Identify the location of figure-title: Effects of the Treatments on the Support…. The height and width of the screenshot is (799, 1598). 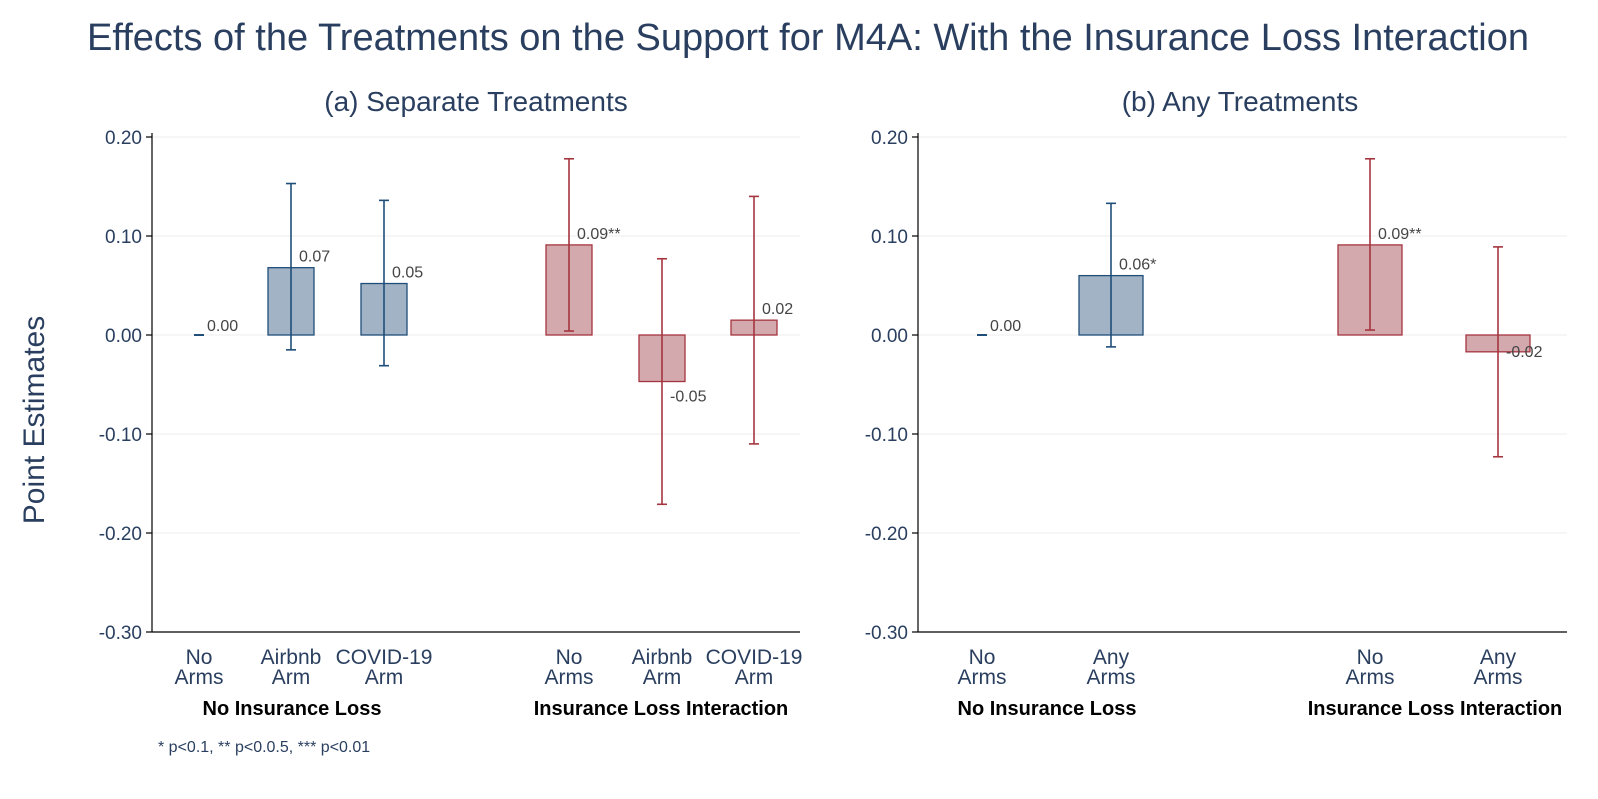
(808, 38).